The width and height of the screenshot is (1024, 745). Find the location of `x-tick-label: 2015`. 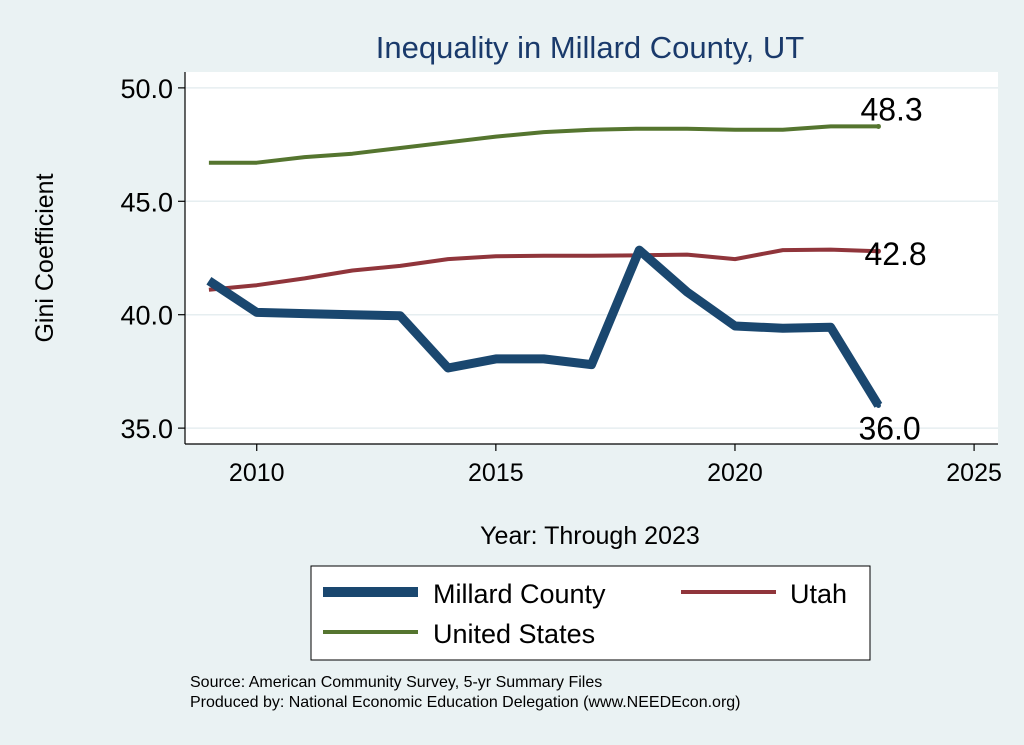

x-tick-label: 2015 is located at coordinates (496, 473).